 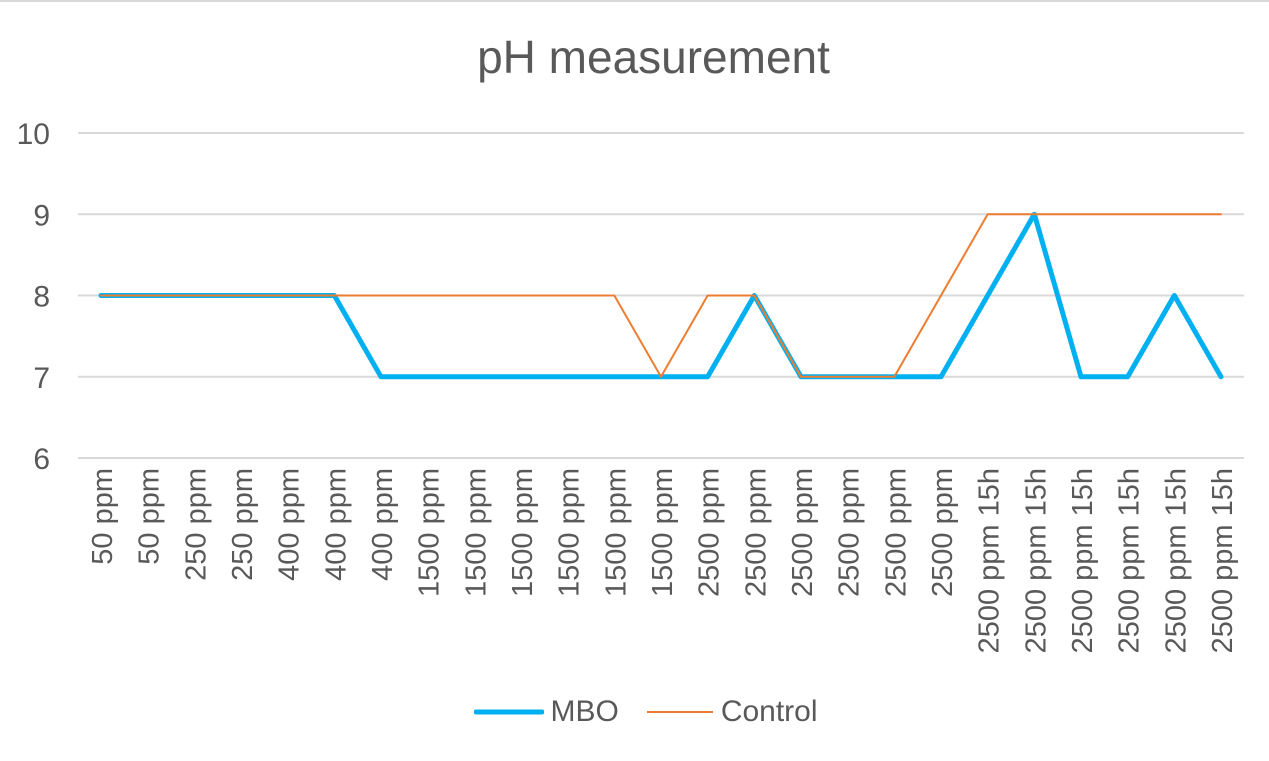 I want to click on chart-title: pH measurement, so click(x=653, y=57).